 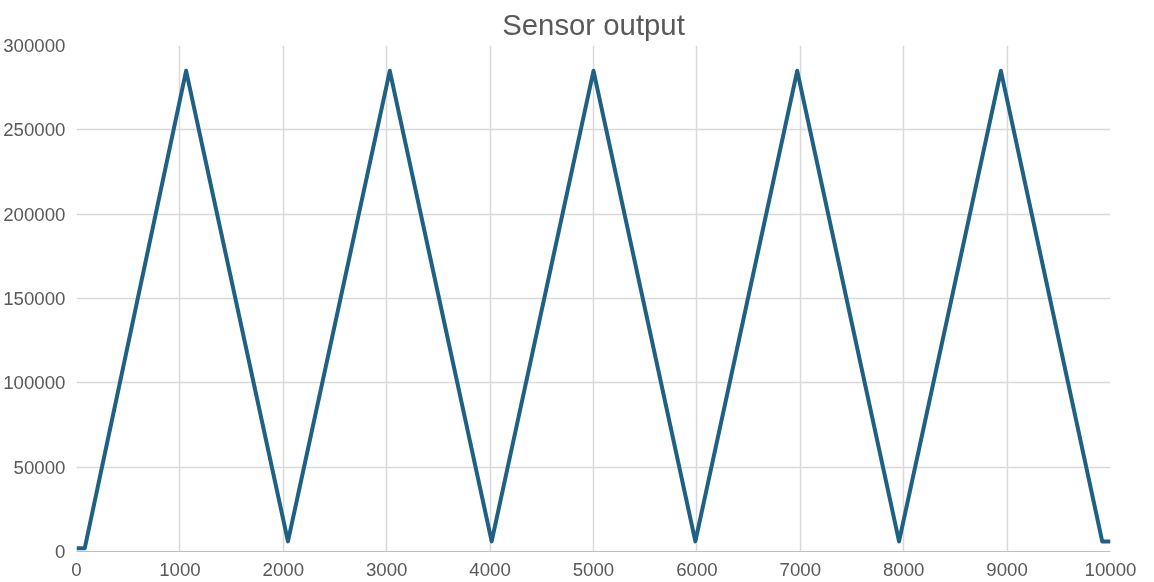 I want to click on y-tick-label: 50000, so click(x=39, y=467).